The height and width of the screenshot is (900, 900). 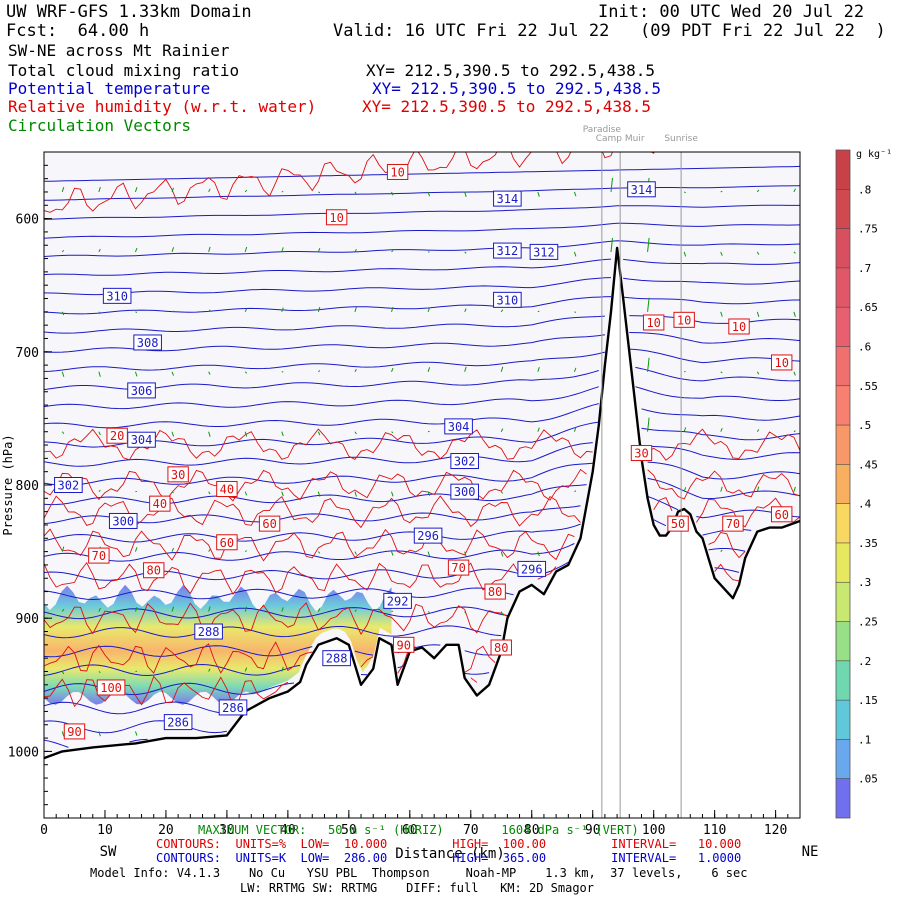 What do you see at coordinates (532, 569) in the screenshot?
I see `theta-contour-label: 296` at bounding box center [532, 569].